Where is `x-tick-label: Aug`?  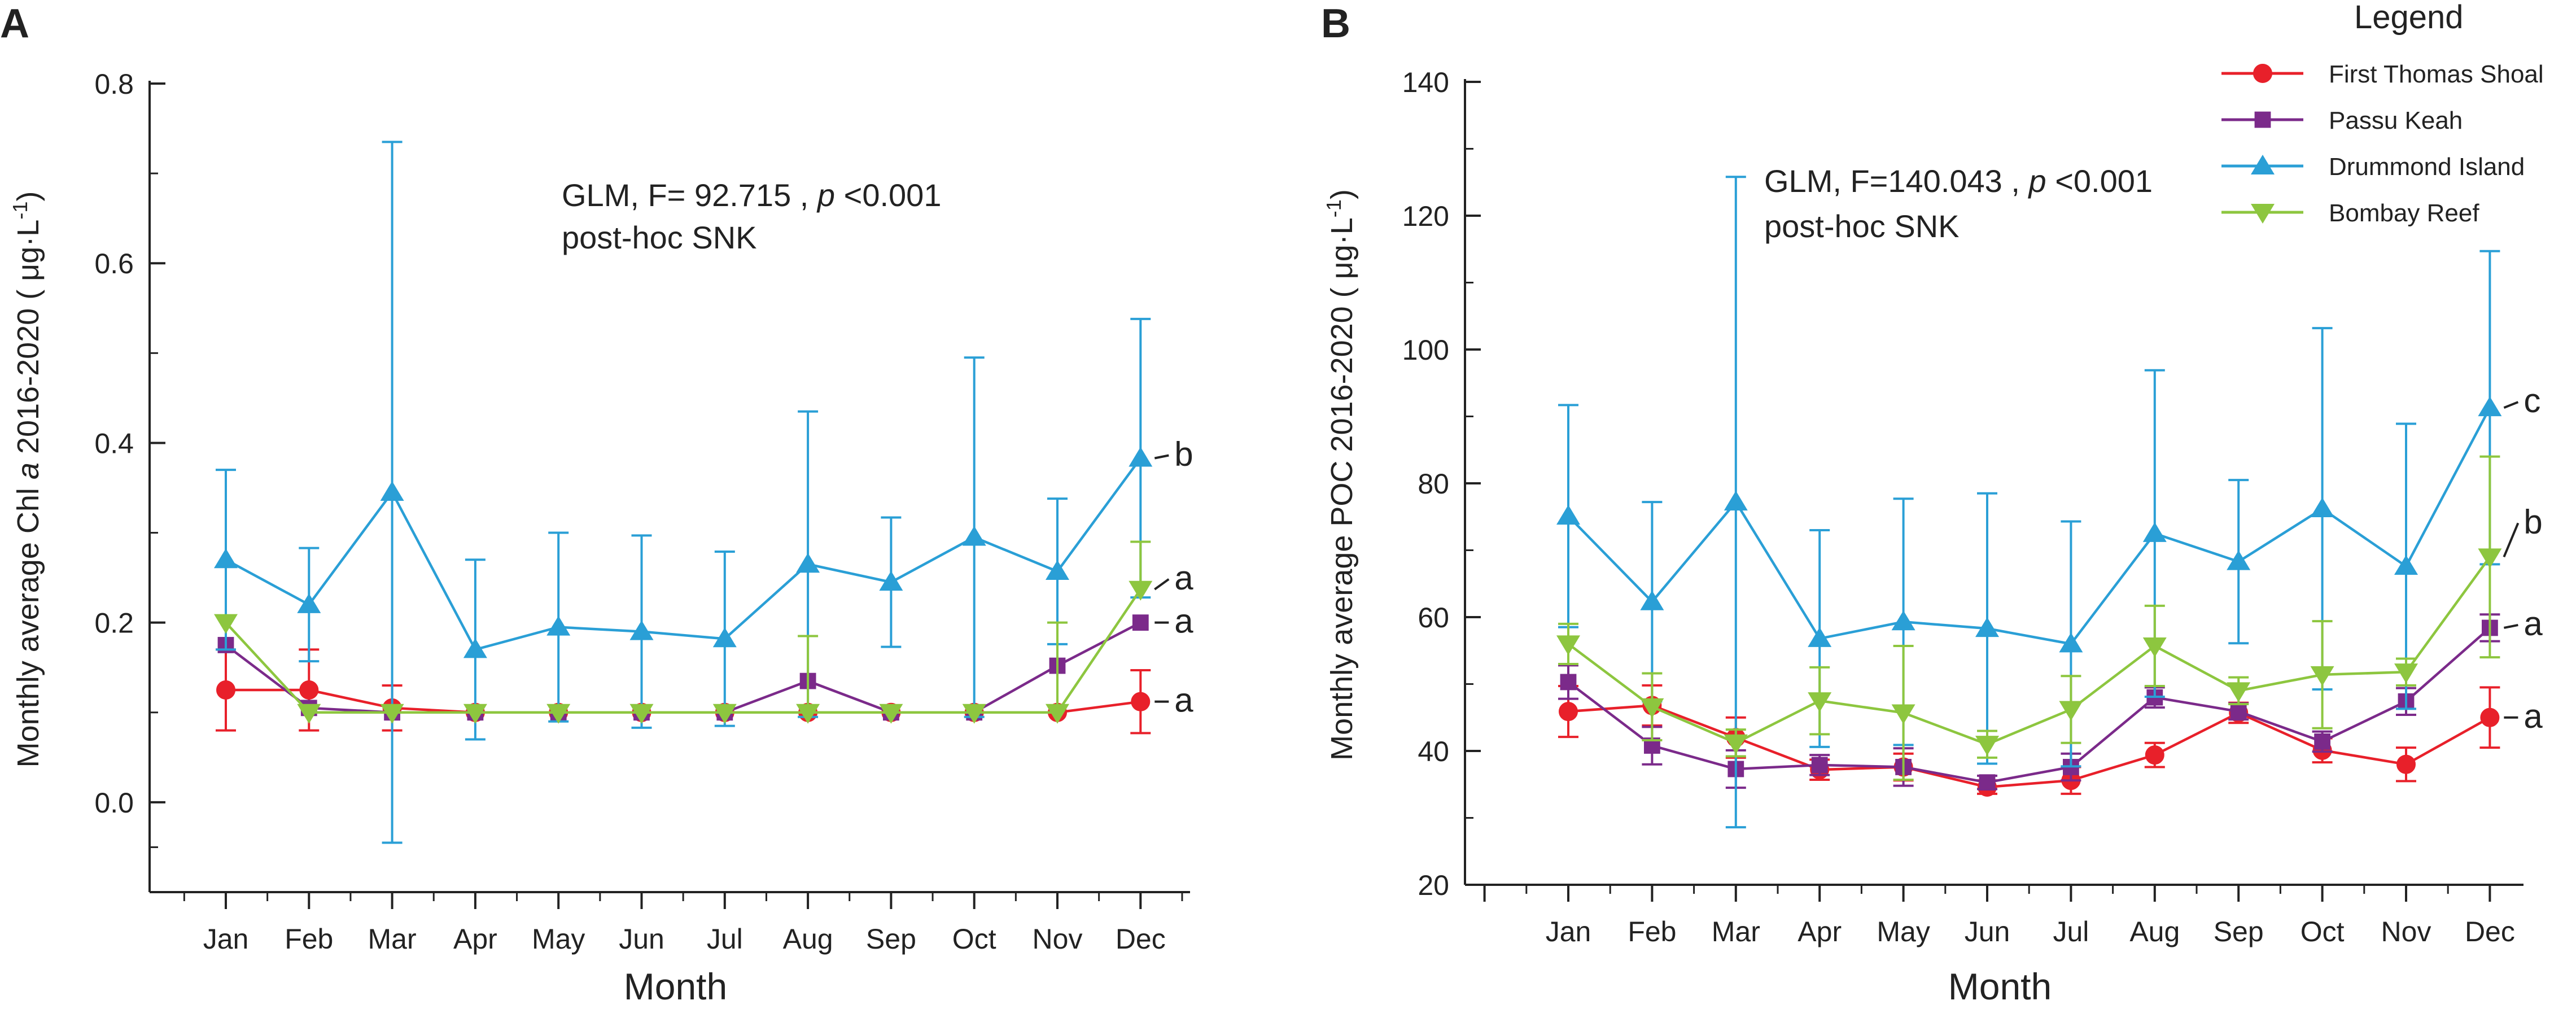 x-tick-label: Aug is located at coordinates (2154, 931).